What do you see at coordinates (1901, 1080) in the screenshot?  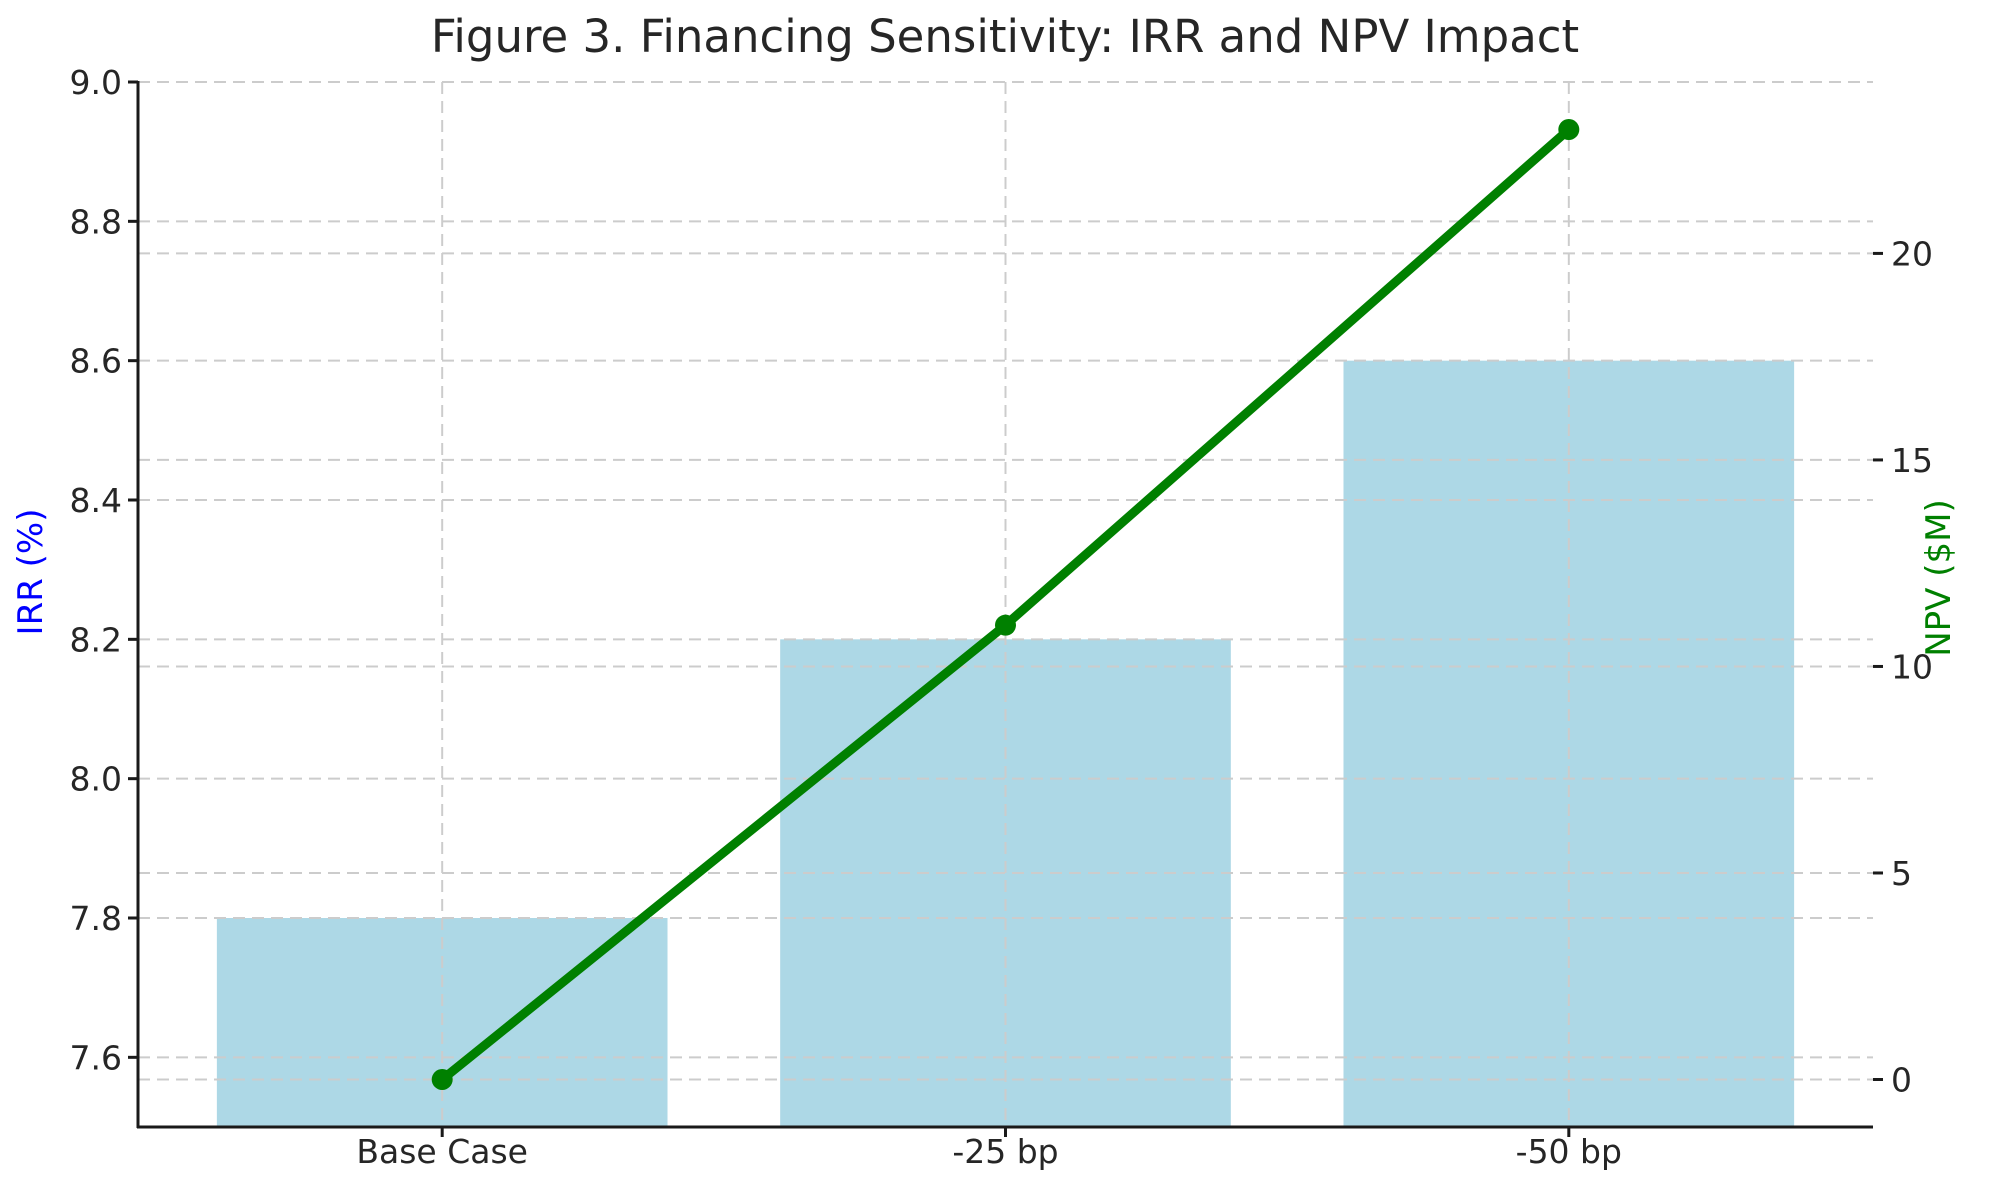 I see `right-tick-label-0: 0` at bounding box center [1901, 1080].